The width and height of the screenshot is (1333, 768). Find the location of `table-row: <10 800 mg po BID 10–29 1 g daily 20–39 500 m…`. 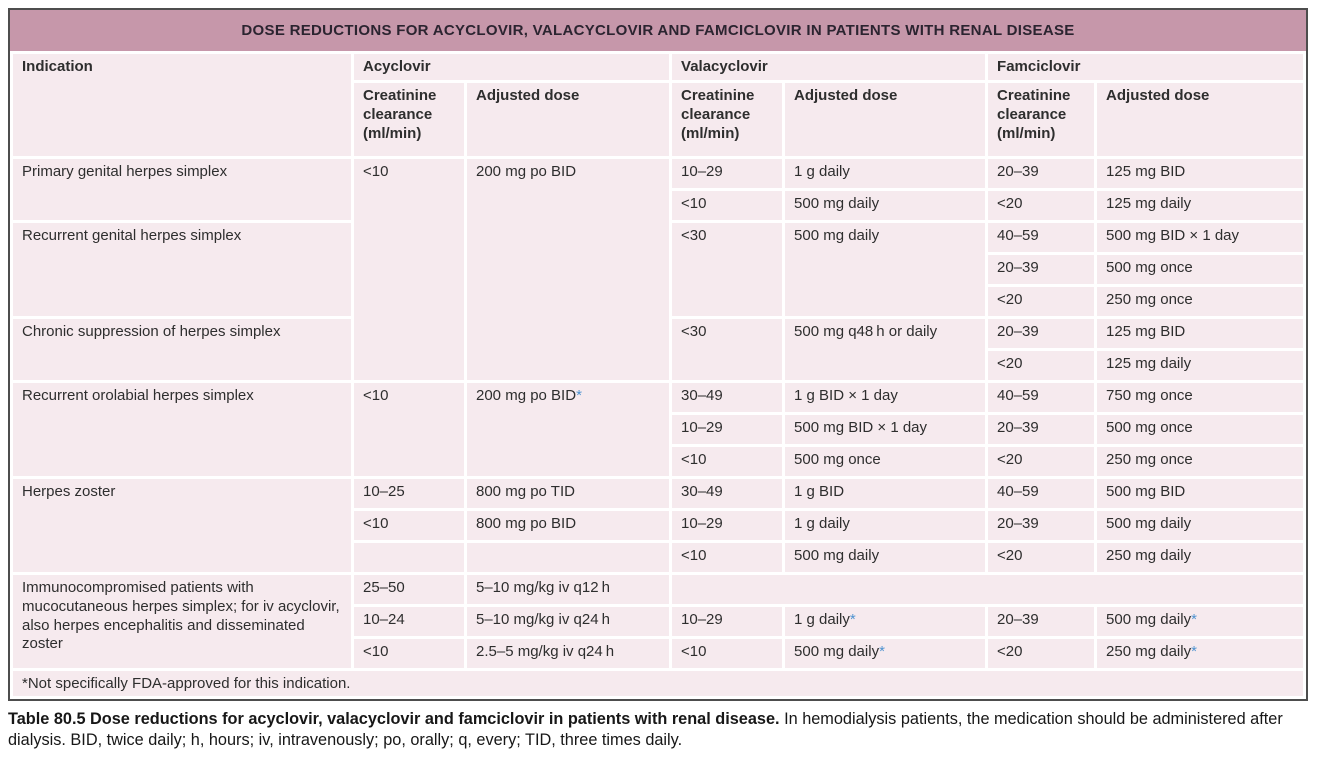

table-row: <10 800 mg po BID 10–29 1 g daily 20–39 500 m… is located at coordinates (658, 525).